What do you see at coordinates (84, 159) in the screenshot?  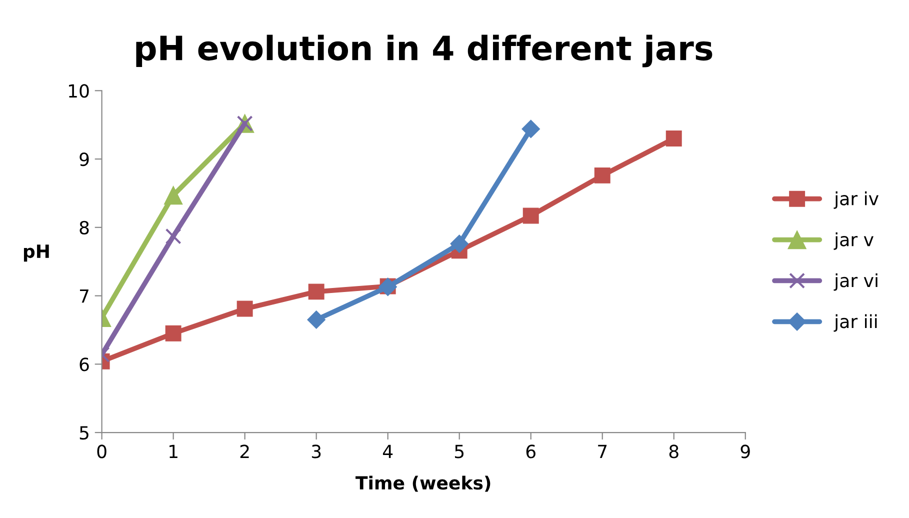 I see `y-tick-label: 9` at bounding box center [84, 159].